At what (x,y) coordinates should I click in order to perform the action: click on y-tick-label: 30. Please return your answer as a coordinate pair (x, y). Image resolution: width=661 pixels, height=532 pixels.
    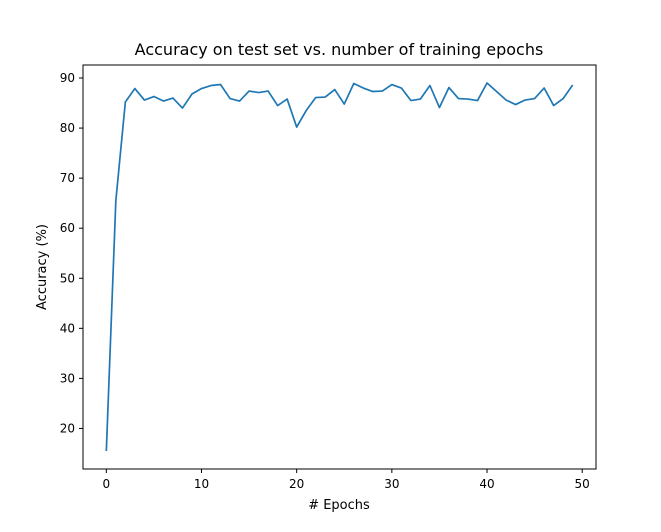
    Looking at the image, I should click on (67, 378).